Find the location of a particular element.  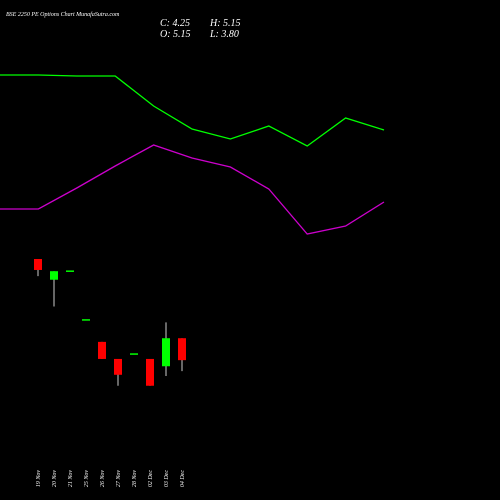

x-tick-label: 28 Nov is located at coordinates (135, 479).